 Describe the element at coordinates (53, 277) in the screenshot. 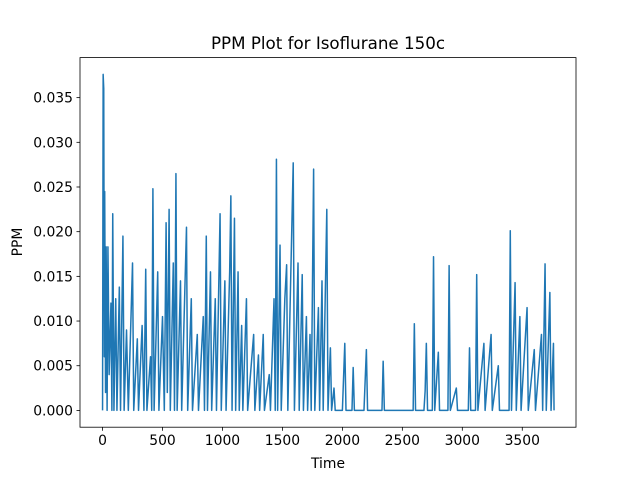

I see `y-tick-label: 0.015` at that location.